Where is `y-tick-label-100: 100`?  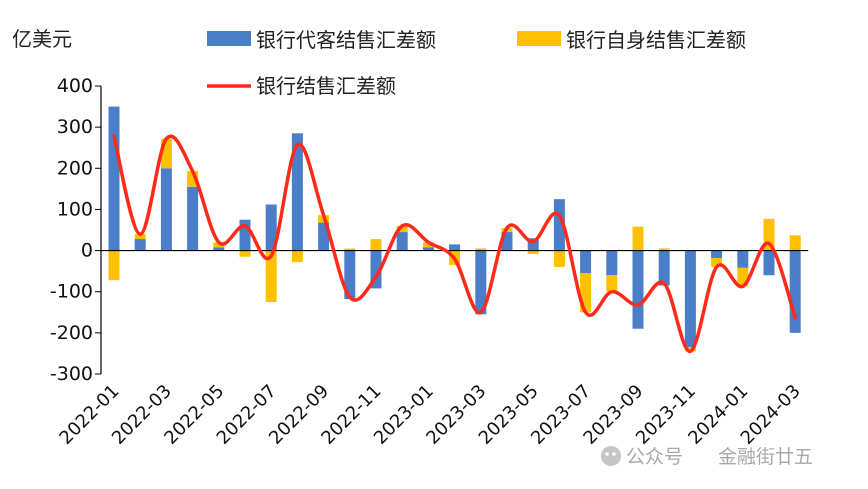
y-tick-label-100: 100 is located at coordinates (75, 209).